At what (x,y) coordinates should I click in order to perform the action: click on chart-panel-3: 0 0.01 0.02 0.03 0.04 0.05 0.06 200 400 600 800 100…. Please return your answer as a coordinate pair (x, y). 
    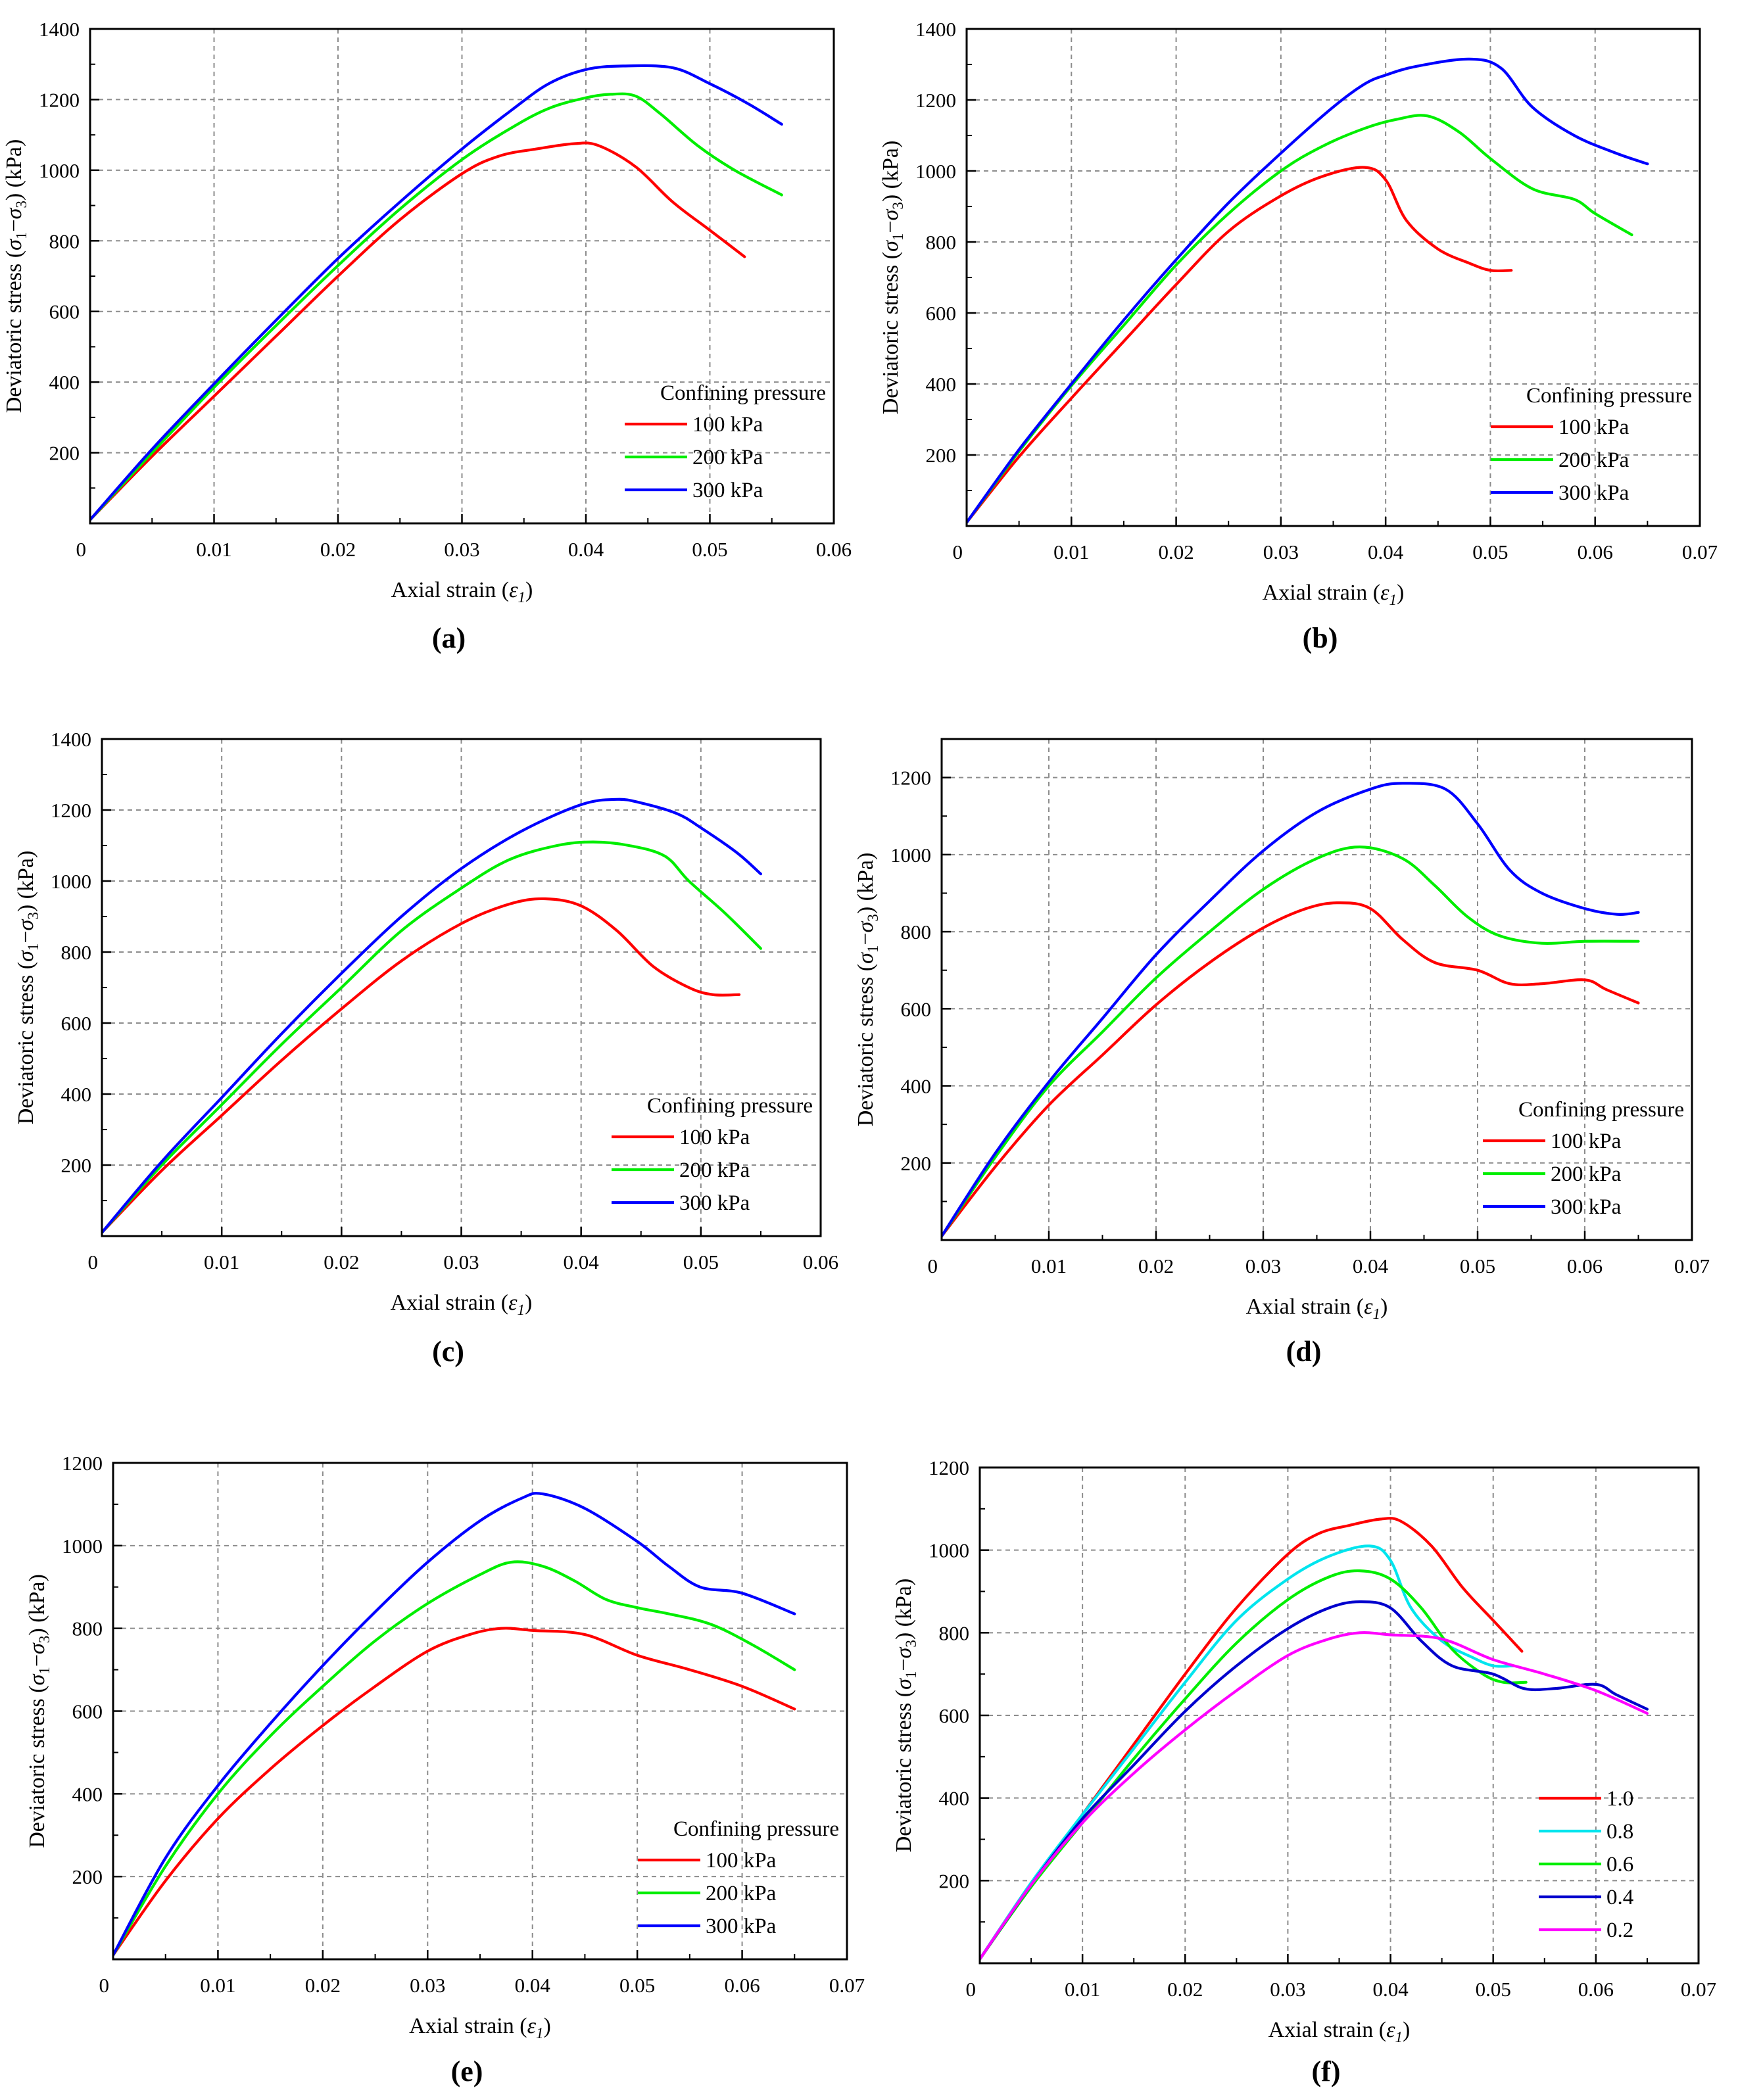
    Looking at the image, I should click on (426, 1048).